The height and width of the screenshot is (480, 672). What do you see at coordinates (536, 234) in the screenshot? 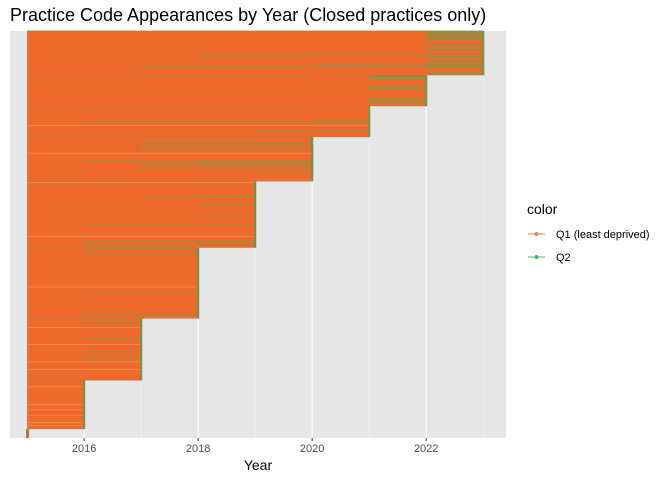
I see `legend-key-point-q1` at bounding box center [536, 234].